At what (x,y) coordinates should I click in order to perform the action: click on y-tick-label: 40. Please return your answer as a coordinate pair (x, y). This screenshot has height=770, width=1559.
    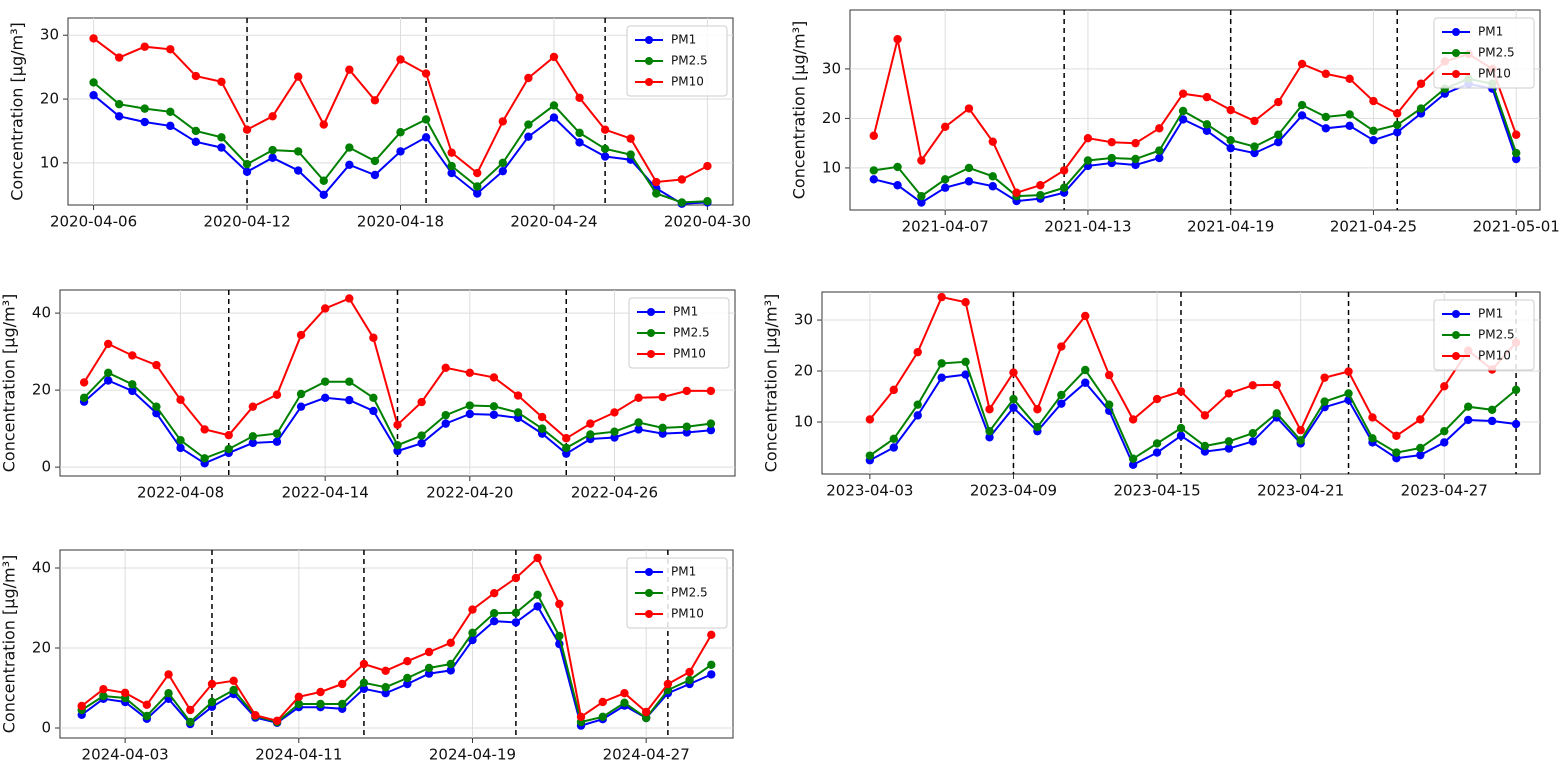
    Looking at the image, I should click on (41, 568).